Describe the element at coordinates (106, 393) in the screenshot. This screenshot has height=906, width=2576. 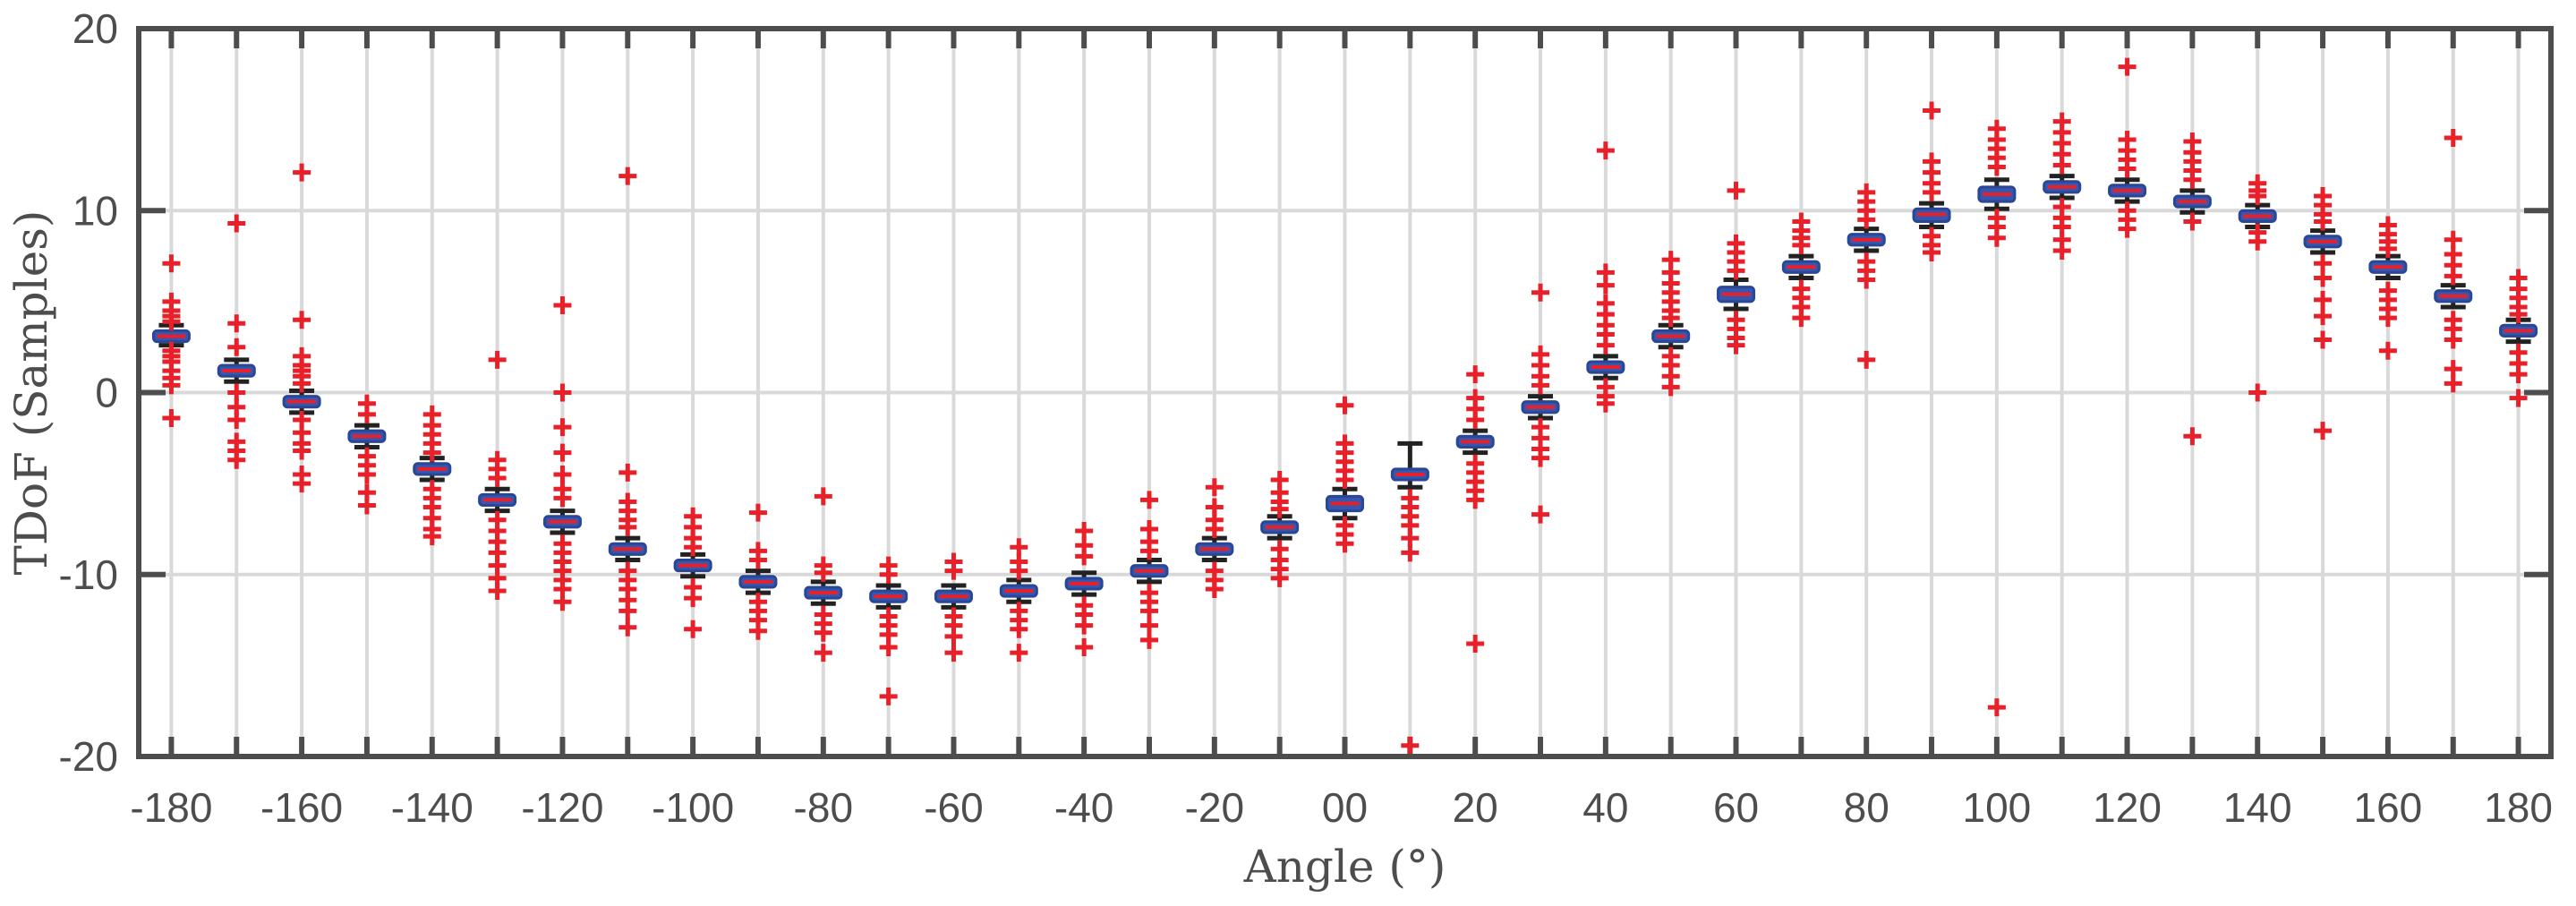
I see `y-tick-label: 0` at that location.